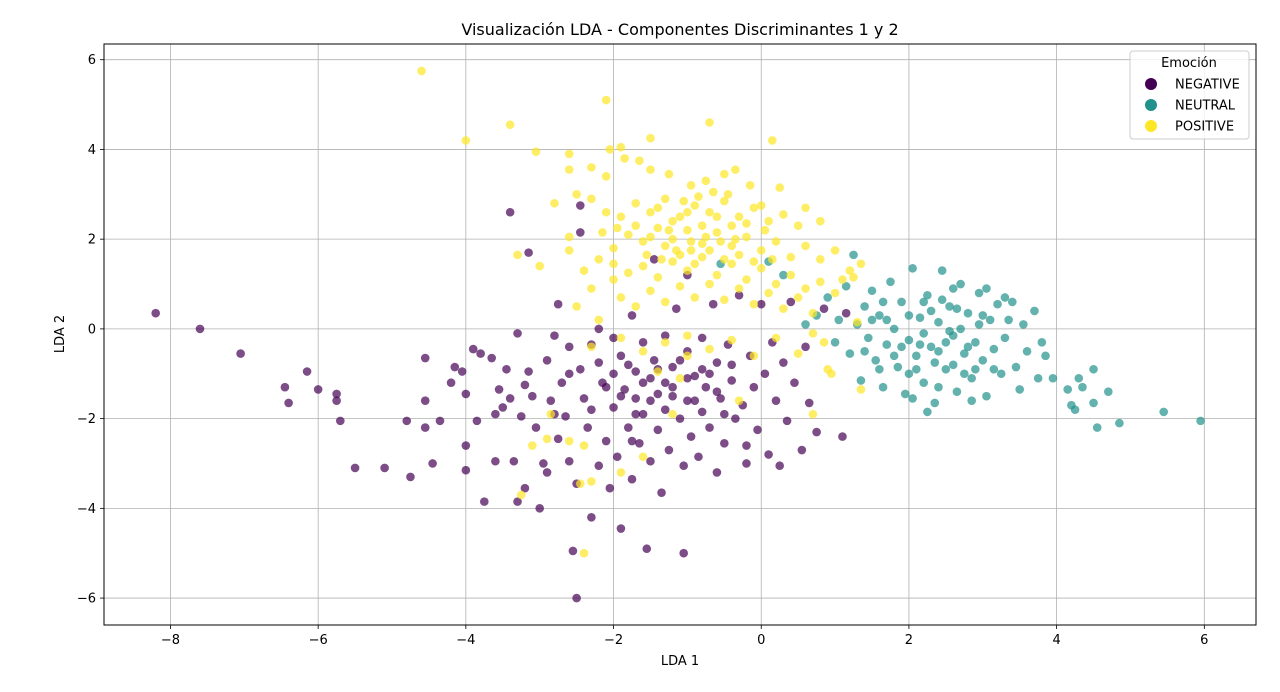 The width and height of the screenshot is (1280, 692). I want to click on x-axis-ticks: −8 −6 −4 −2 0 2 4 6, so click(684, 636).